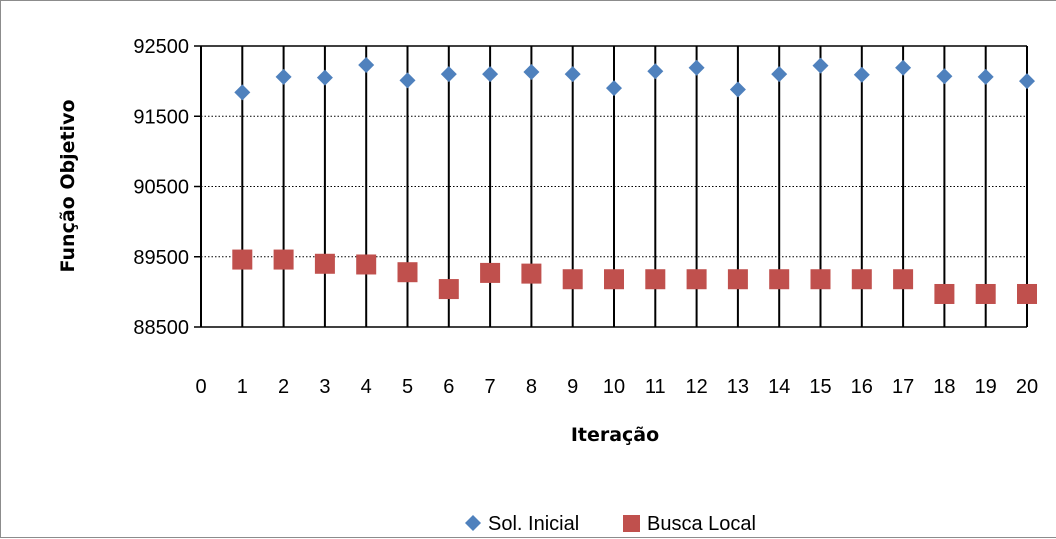 The width and height of the screenshot is (1056, 539). What do you see at coordinates (655, 387) in the screenshot?
I see `x-tick-label: 11` at bounding box center [655, 387].